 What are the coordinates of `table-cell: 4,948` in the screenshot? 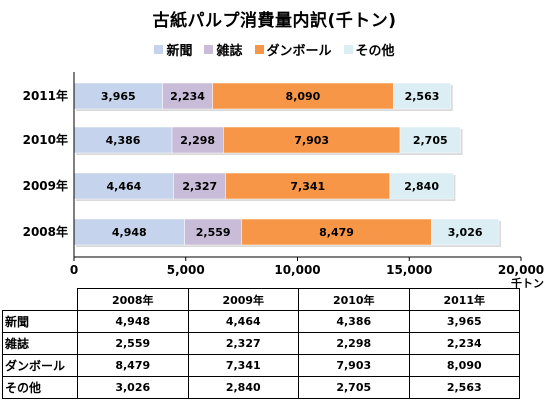 It's located at (133, 321).